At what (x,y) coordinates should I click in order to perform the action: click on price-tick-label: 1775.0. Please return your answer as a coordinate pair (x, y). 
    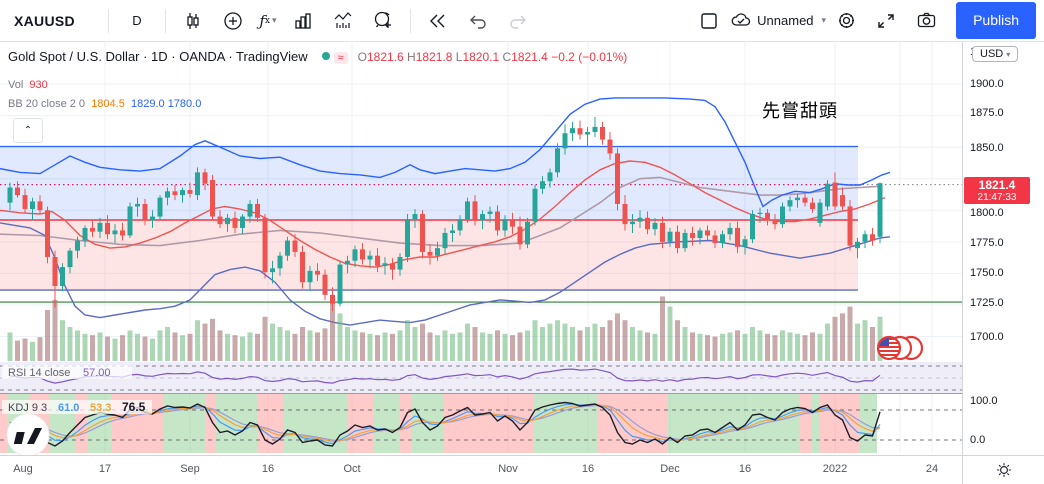
    Looking at the image, I should click on (987, 243).